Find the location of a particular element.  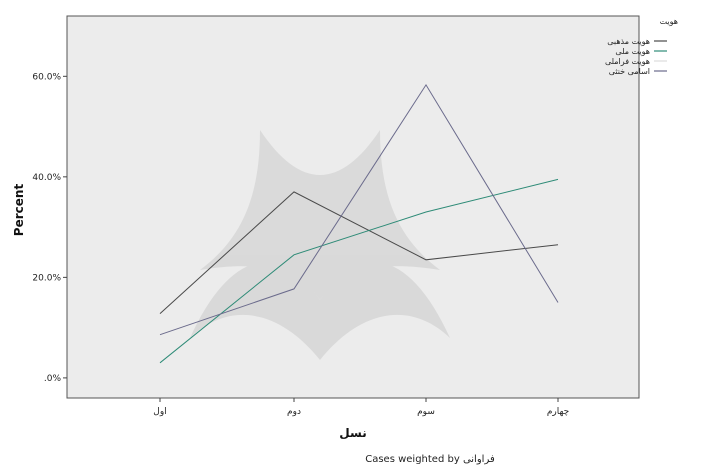

legend-title: هویت is located at coordinates (669, 21).